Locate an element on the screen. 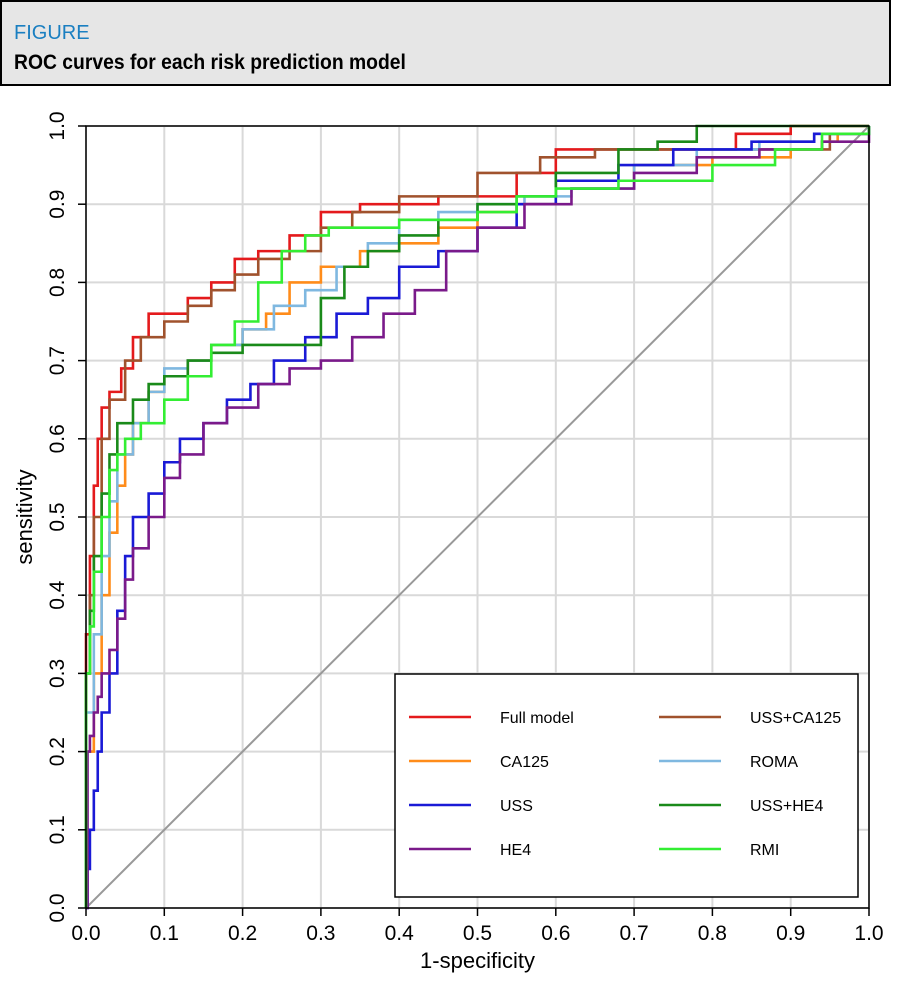 Image resolution: width=898 pixels, height=982 pixels. x-tick-label: 0.1 is located at coordinates (164, 933).